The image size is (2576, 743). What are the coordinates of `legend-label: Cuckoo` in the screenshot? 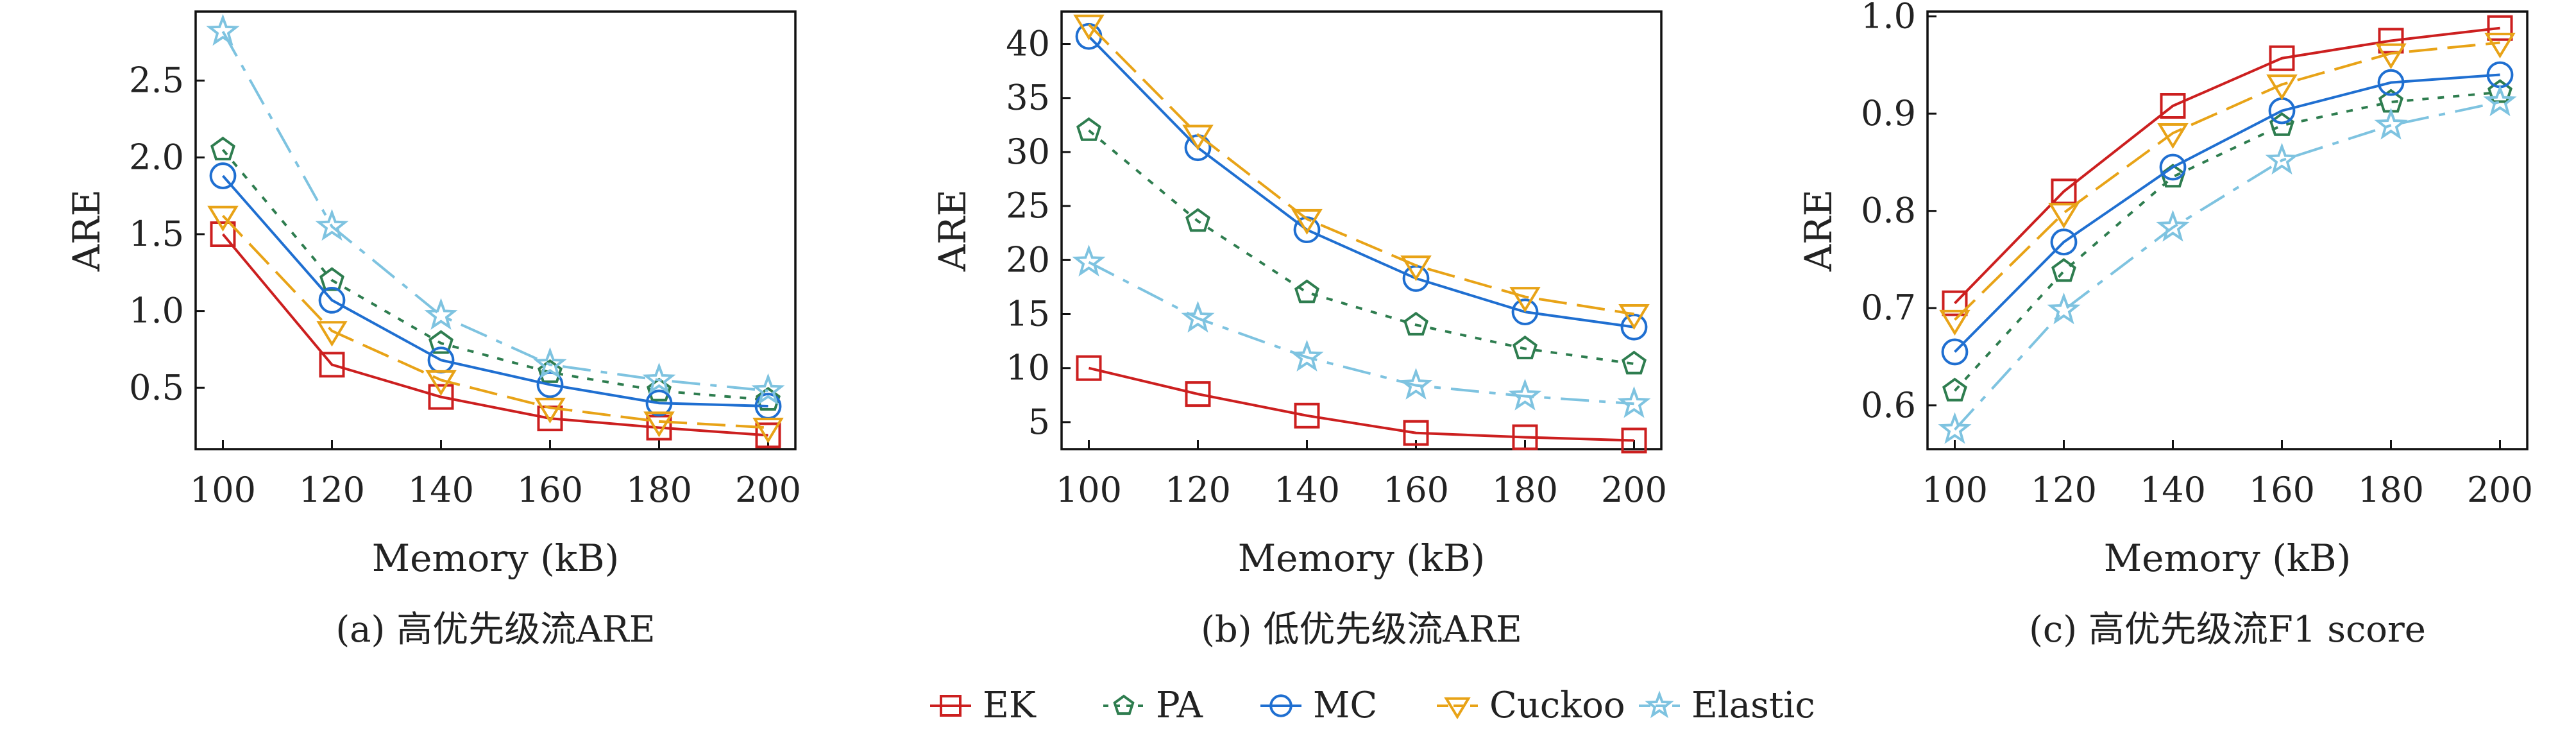 It's located at (1557, 705).